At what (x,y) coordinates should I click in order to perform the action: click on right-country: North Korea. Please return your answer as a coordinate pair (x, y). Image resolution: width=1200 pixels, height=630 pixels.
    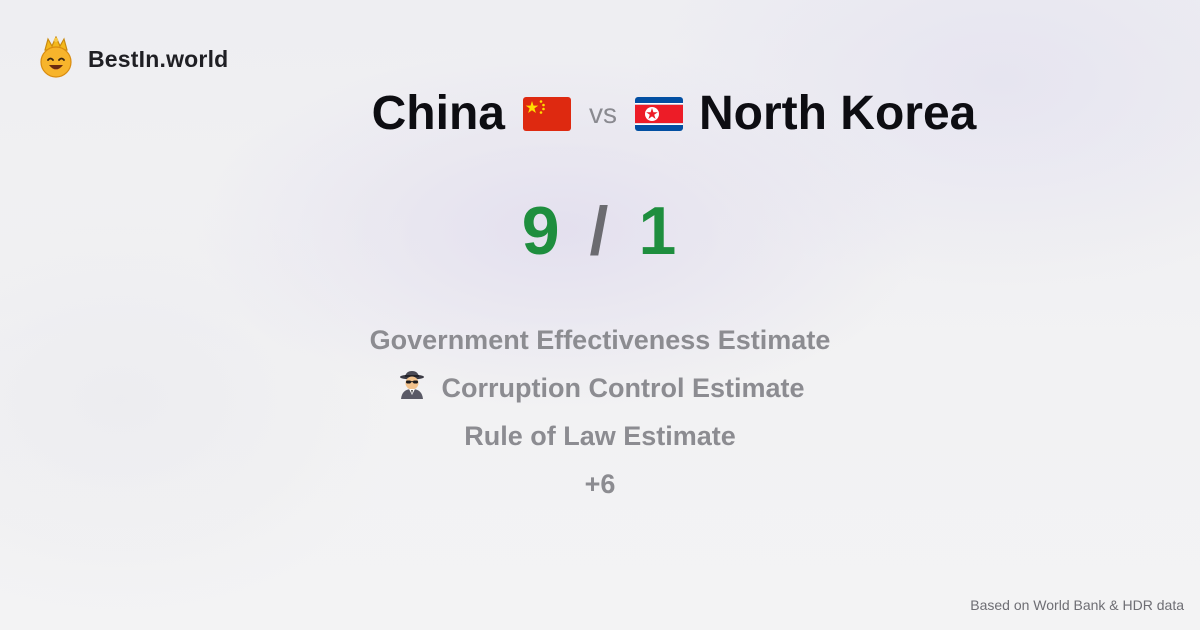
    Looking at the image, I should click on (837, 113).